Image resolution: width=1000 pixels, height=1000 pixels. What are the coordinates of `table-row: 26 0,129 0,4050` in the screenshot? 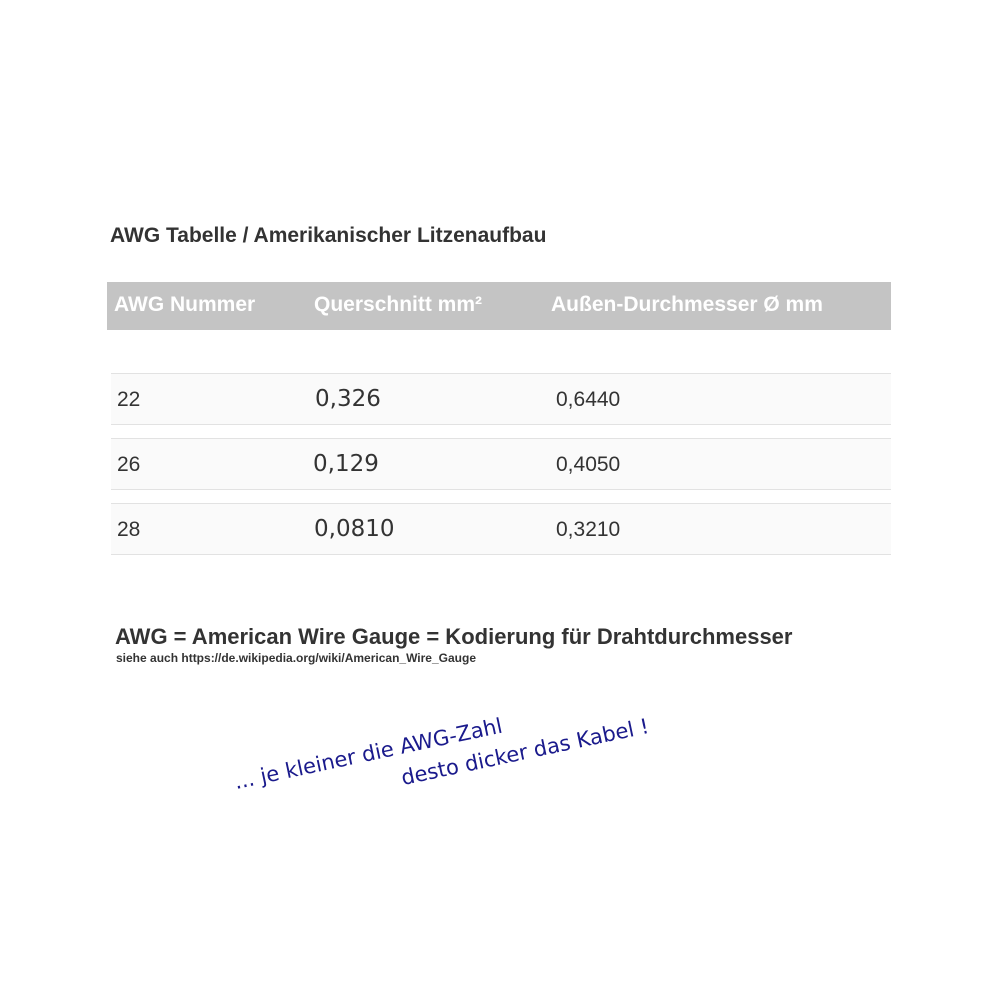 It's located at (501, 464).